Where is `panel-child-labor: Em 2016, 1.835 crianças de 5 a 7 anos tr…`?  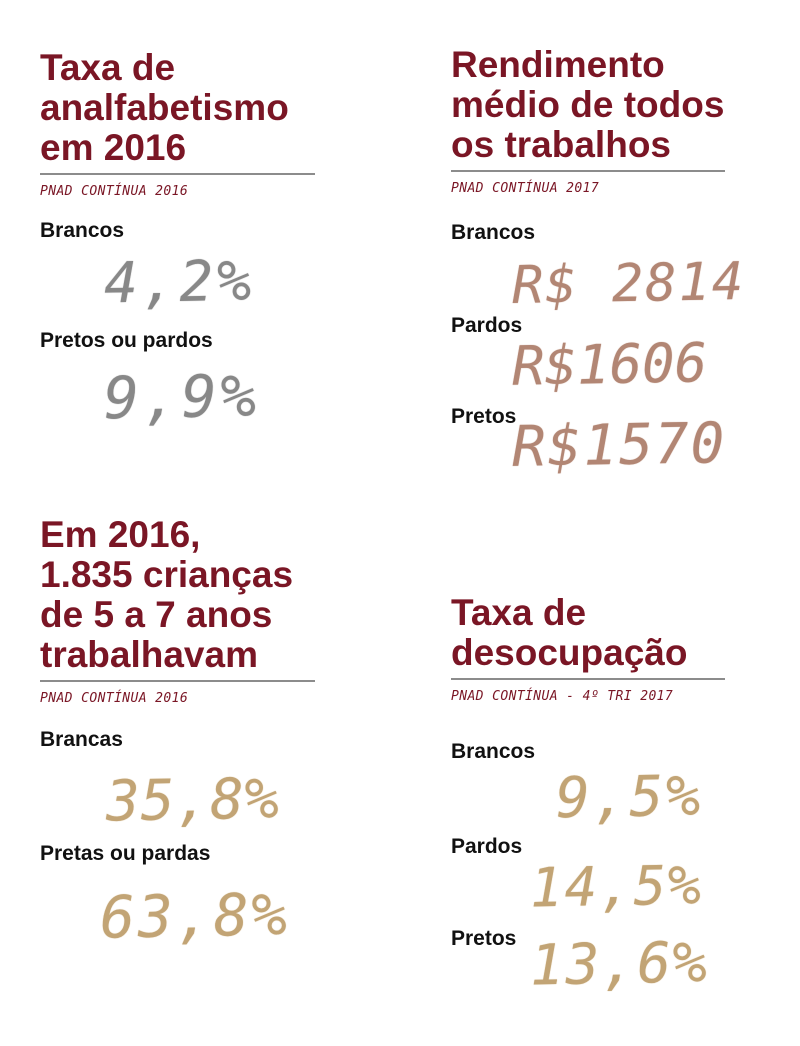
panel-child-labor: Em 2016, 1.835 crianças de 5 a 7 anos tr… is located at coordinates (177, 610).